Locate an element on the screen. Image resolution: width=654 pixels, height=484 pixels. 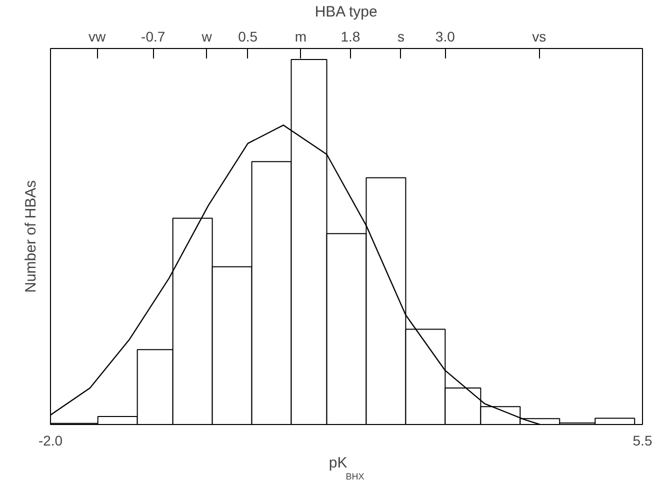
x2-tick-label: 1.8 is located at coordinates (350, 36).